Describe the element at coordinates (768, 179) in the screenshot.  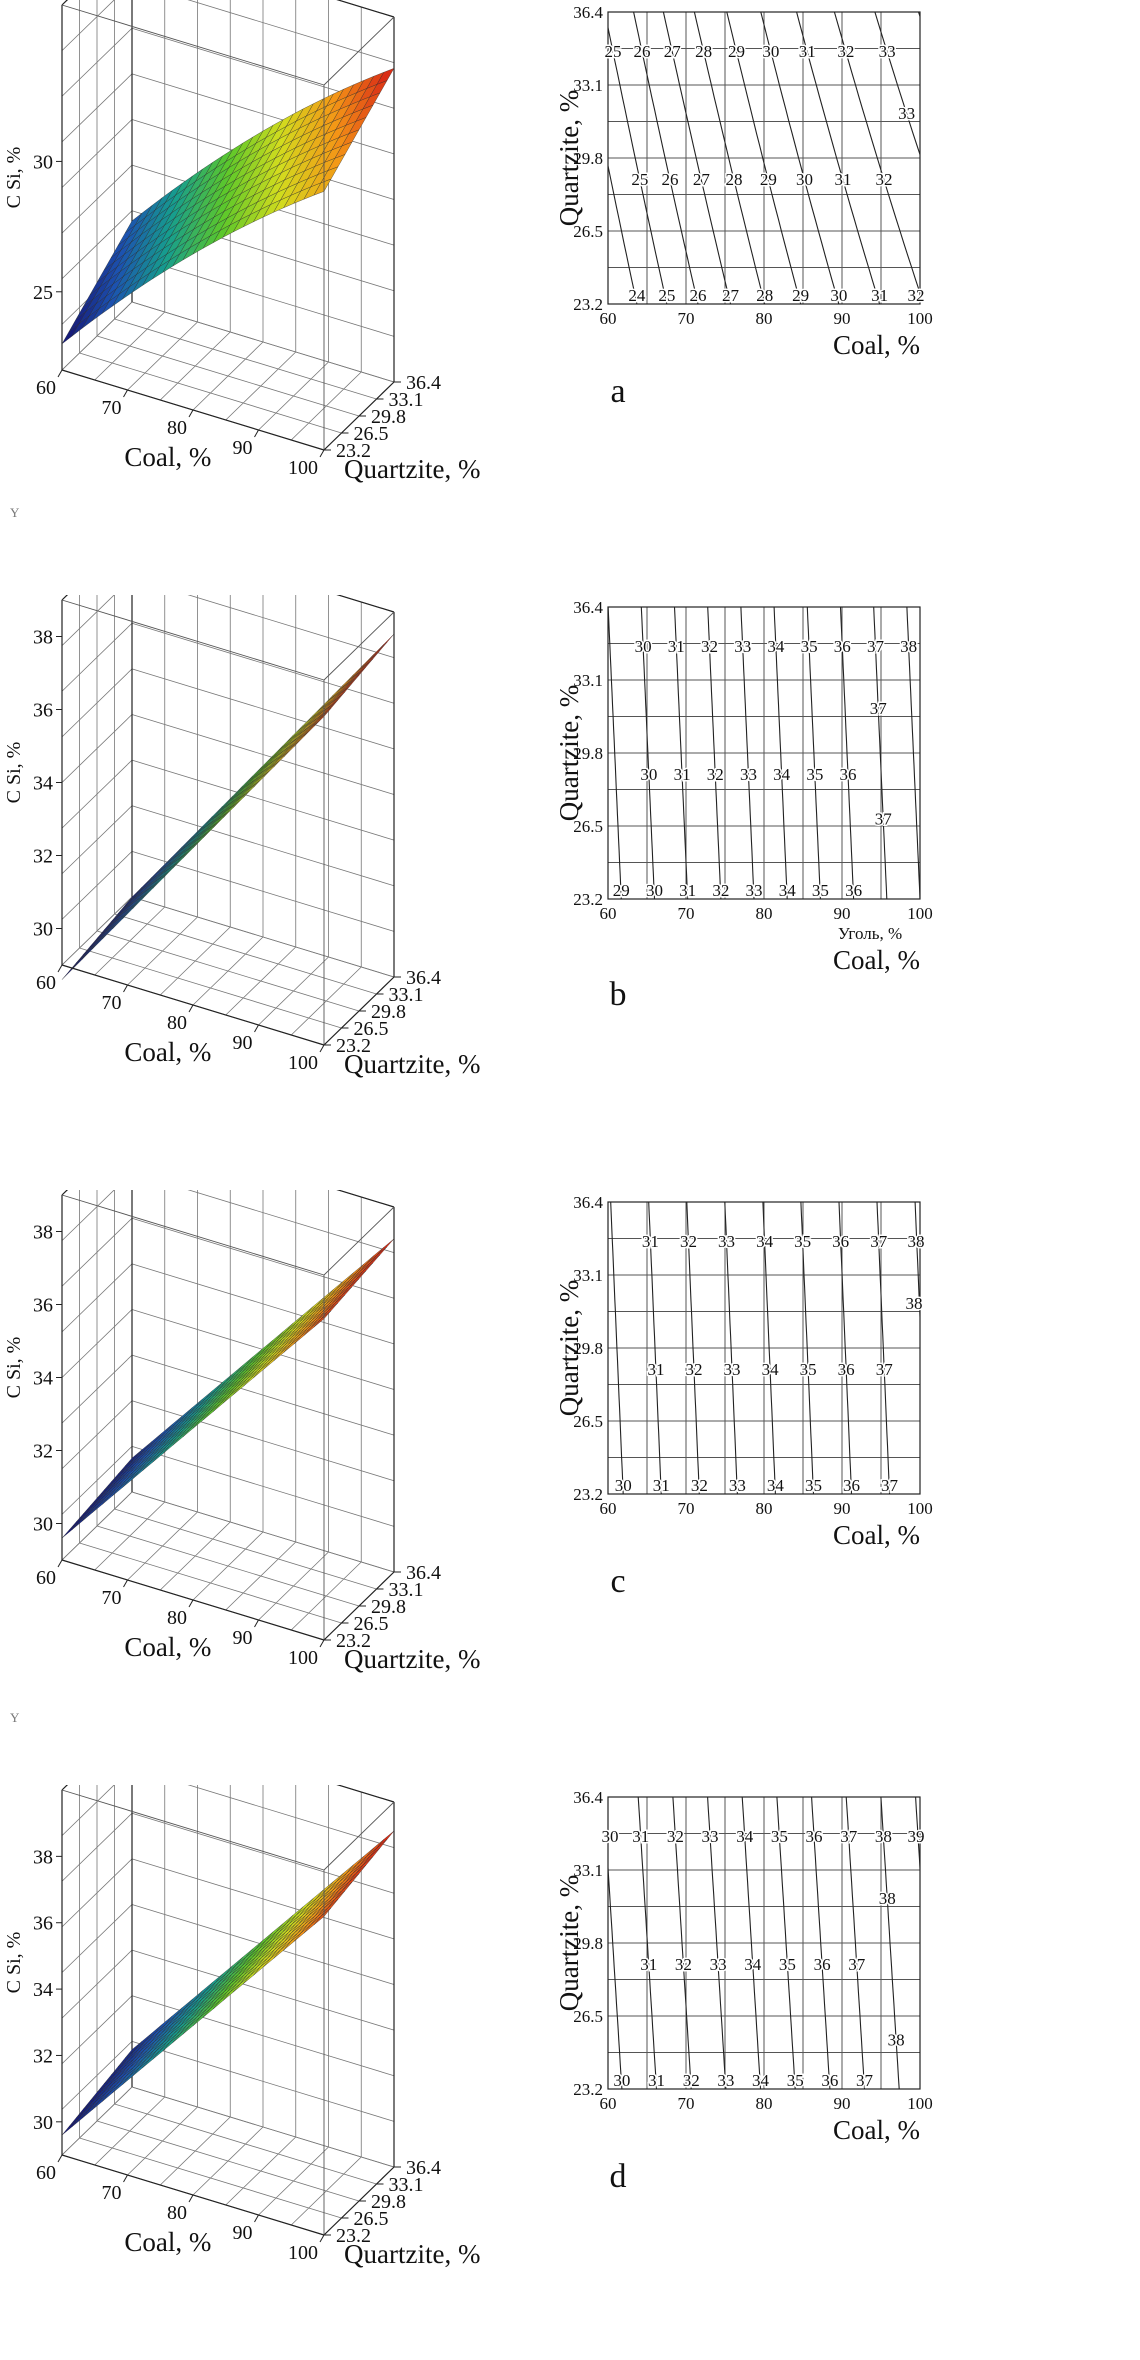
I see `contour-line-label: 29` at that location.